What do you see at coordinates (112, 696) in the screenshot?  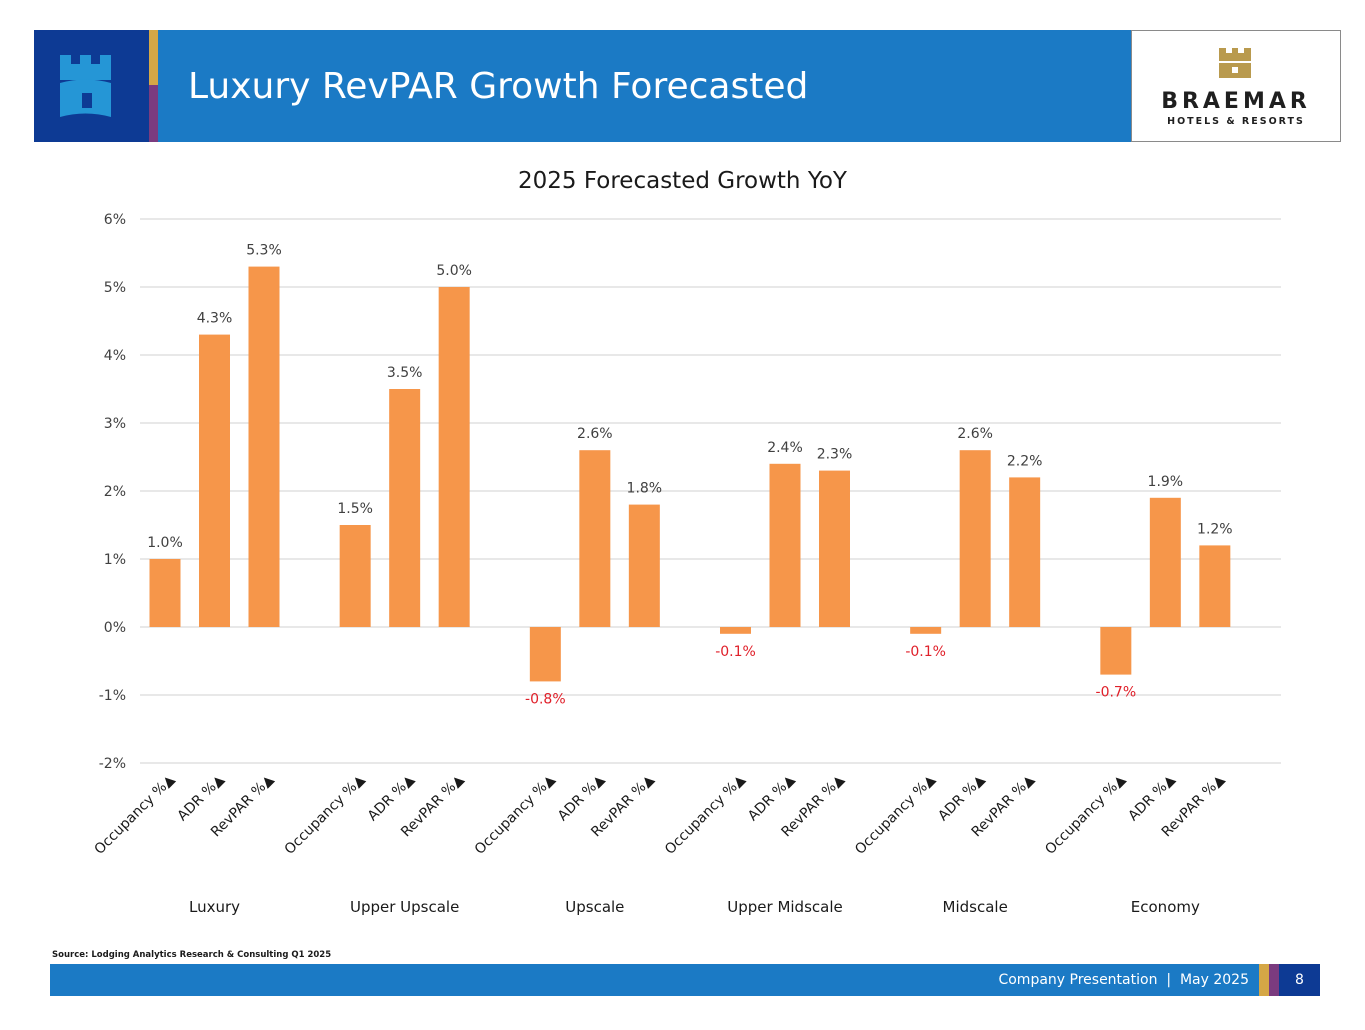 I see `y-tick-label: -1%` at bounding box center [112, 696].